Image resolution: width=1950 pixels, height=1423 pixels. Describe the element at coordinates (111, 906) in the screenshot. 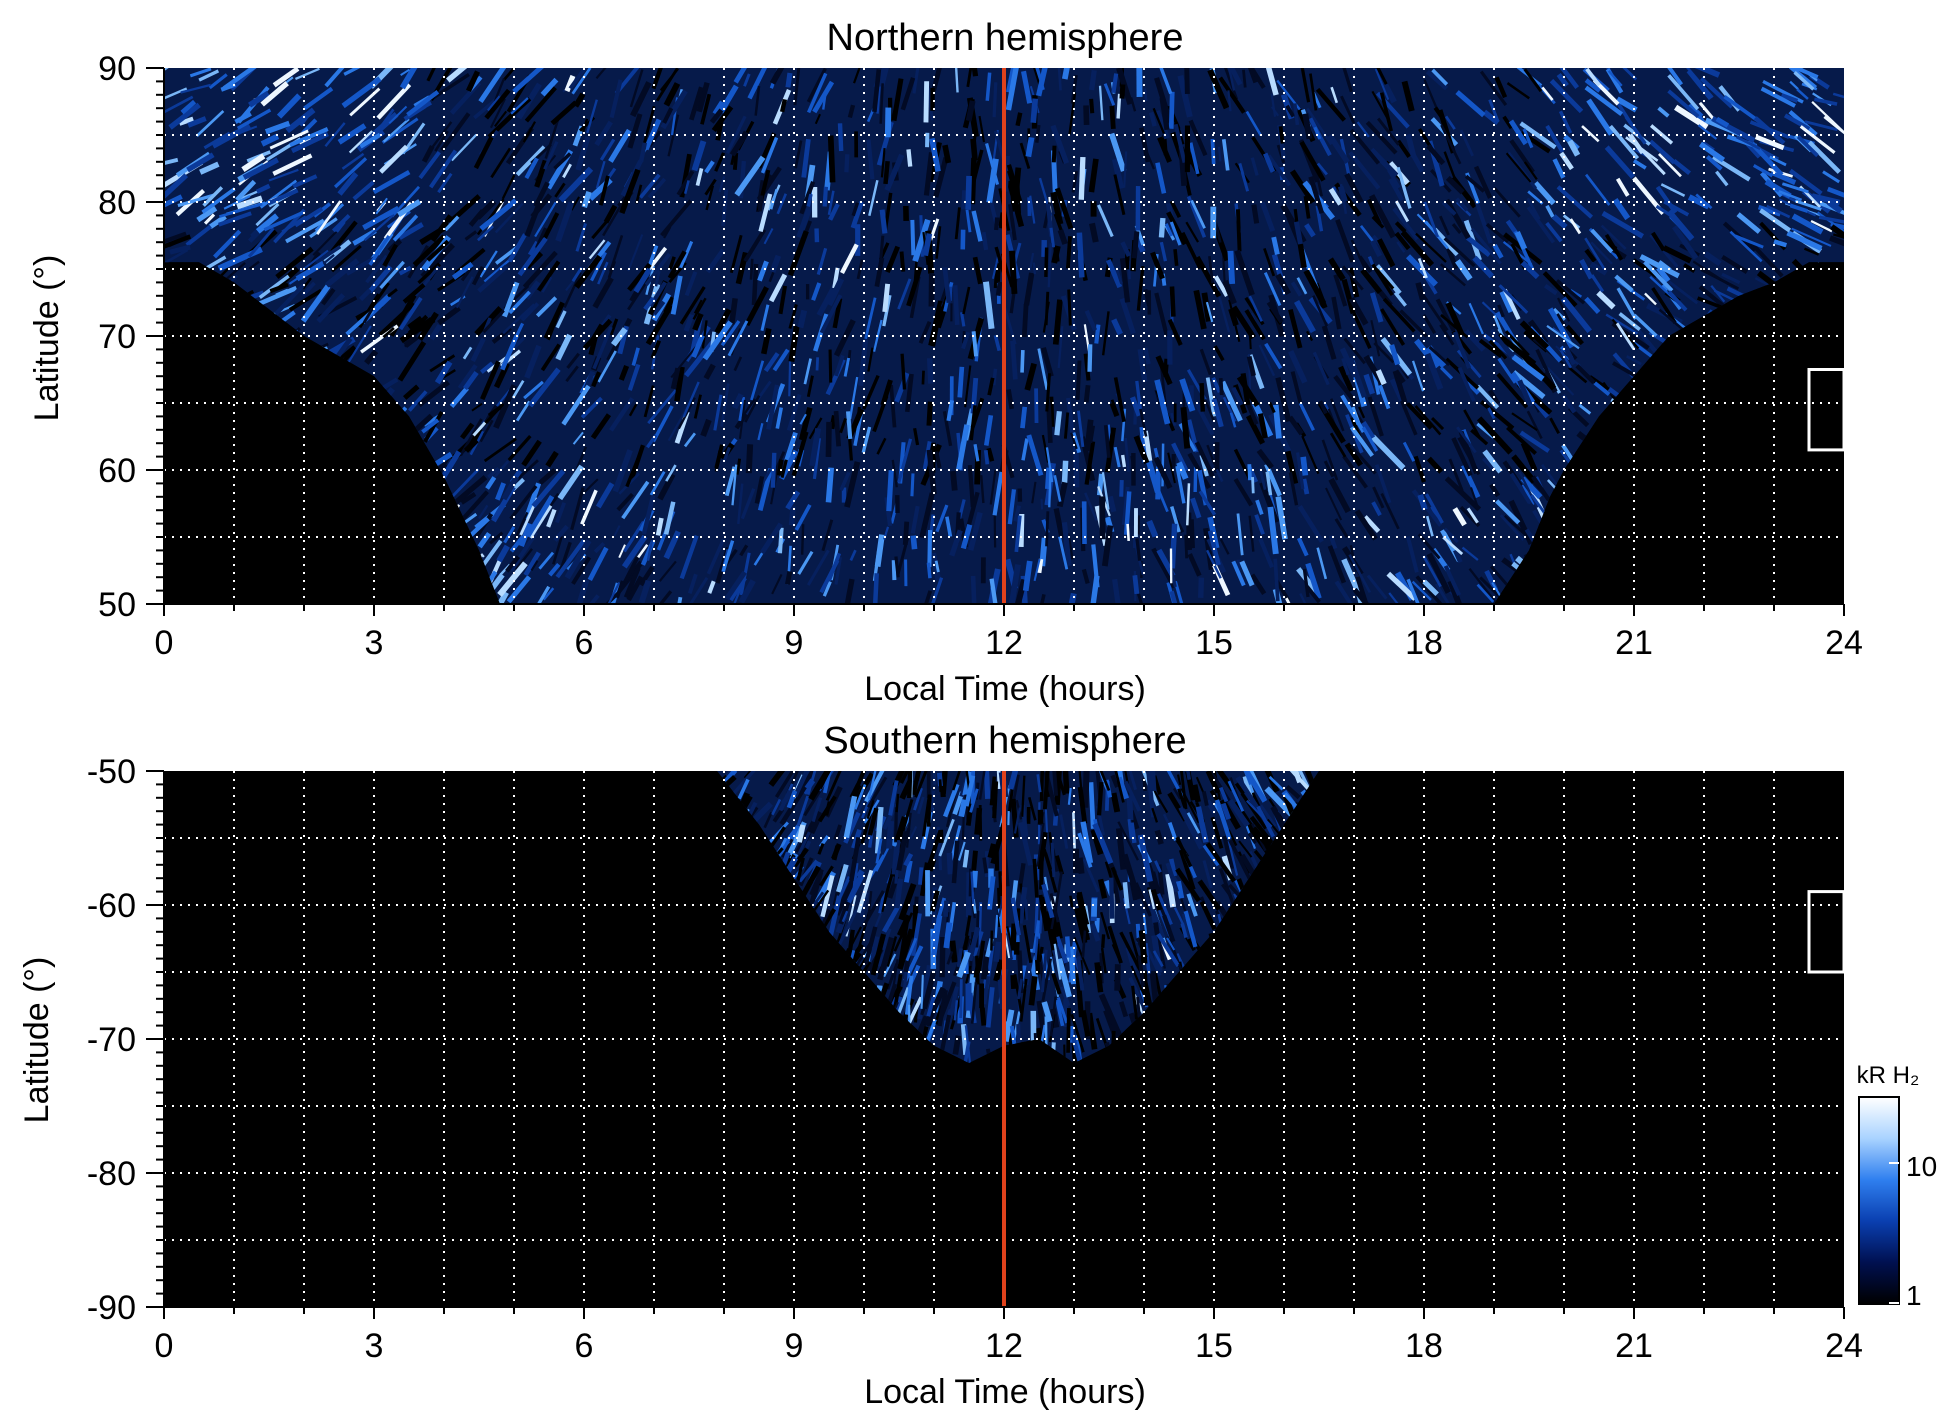

I see `y-tick-label: -60` at that location.